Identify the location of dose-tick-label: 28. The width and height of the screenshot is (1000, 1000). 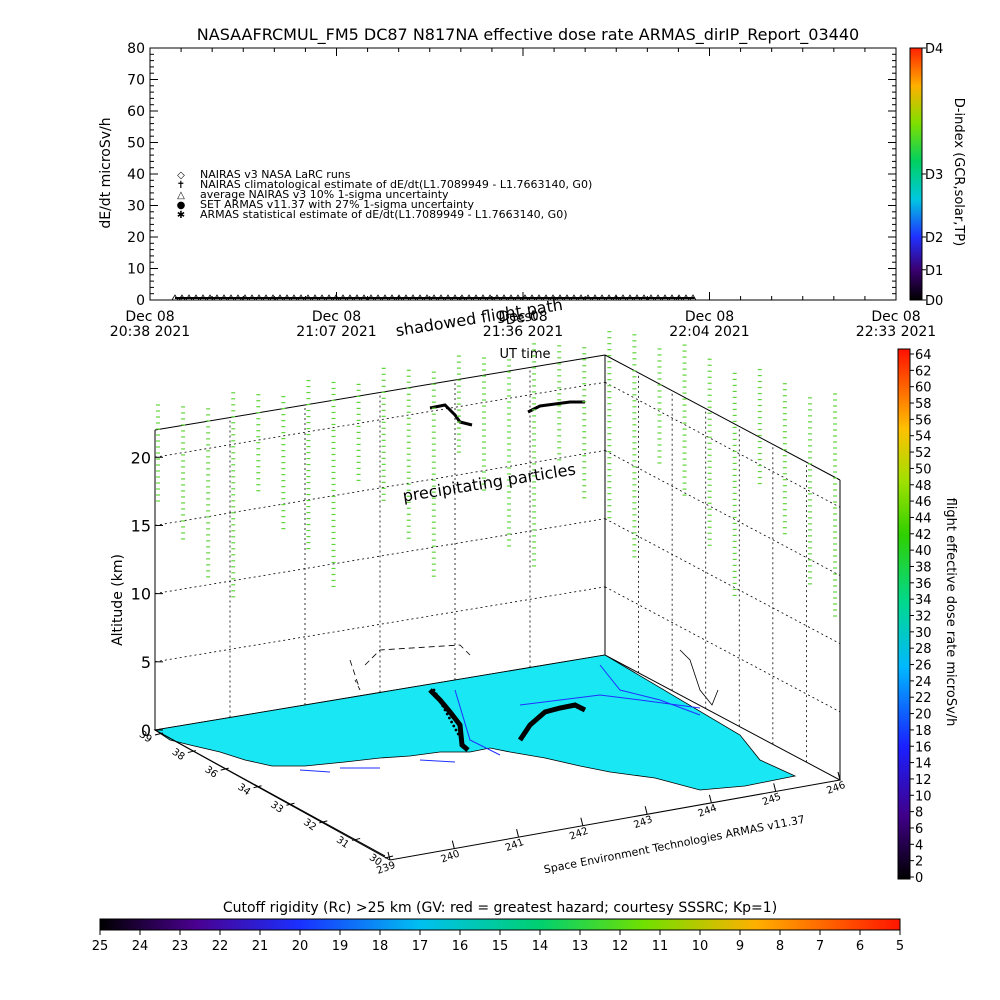
(923, 649).